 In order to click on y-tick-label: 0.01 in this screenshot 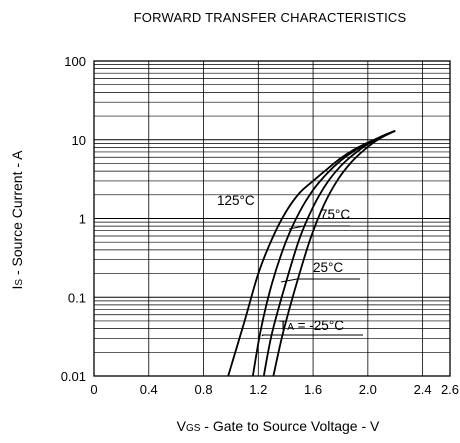, I will do `click(73, 376)`.